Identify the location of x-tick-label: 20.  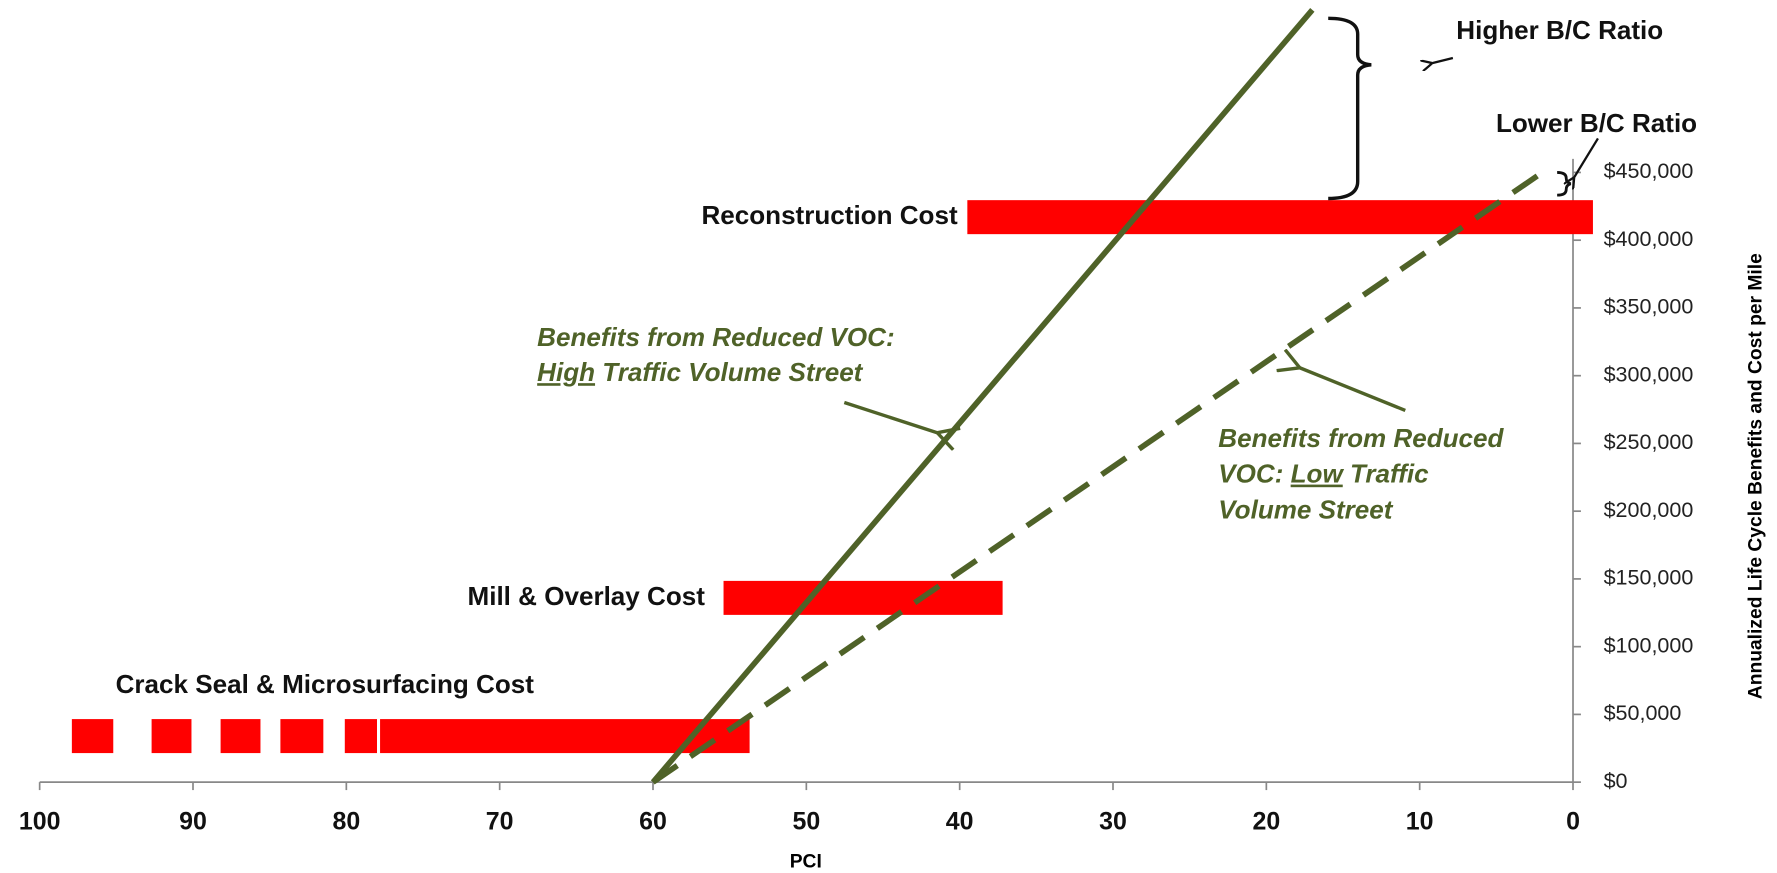
(1266, 822).